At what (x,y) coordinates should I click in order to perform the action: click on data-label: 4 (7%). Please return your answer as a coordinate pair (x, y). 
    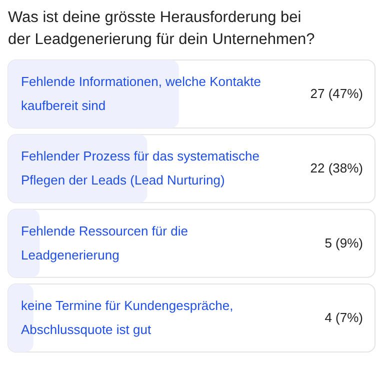
    Looking at the image, I should click on (343, 318).